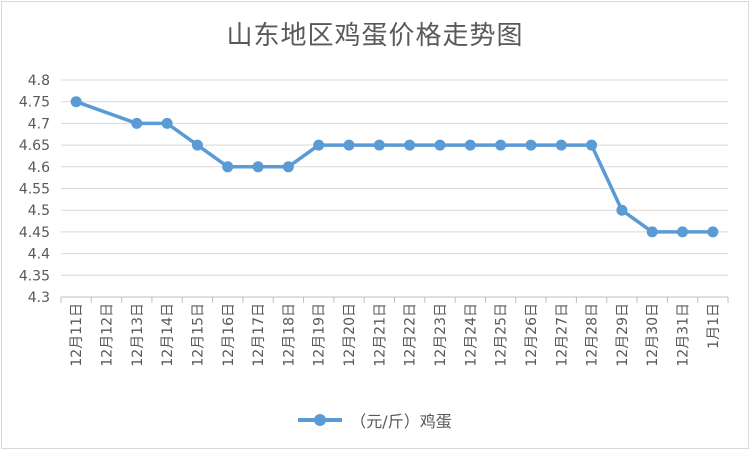  What do you see at coordinates (623, 335) in the screenshot?
I see `x-tick-label: 12月29日` at bounding box center [623, 335].